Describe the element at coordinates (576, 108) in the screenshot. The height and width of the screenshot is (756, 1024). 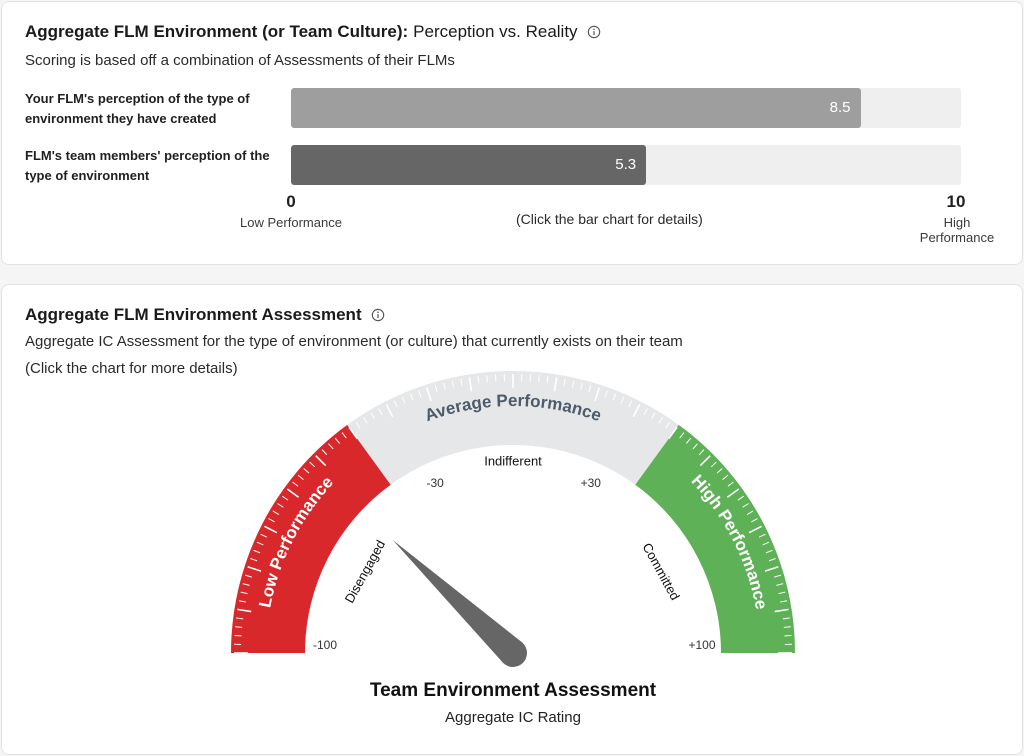
I see `bar-fill-flm: 8.5` at that location.